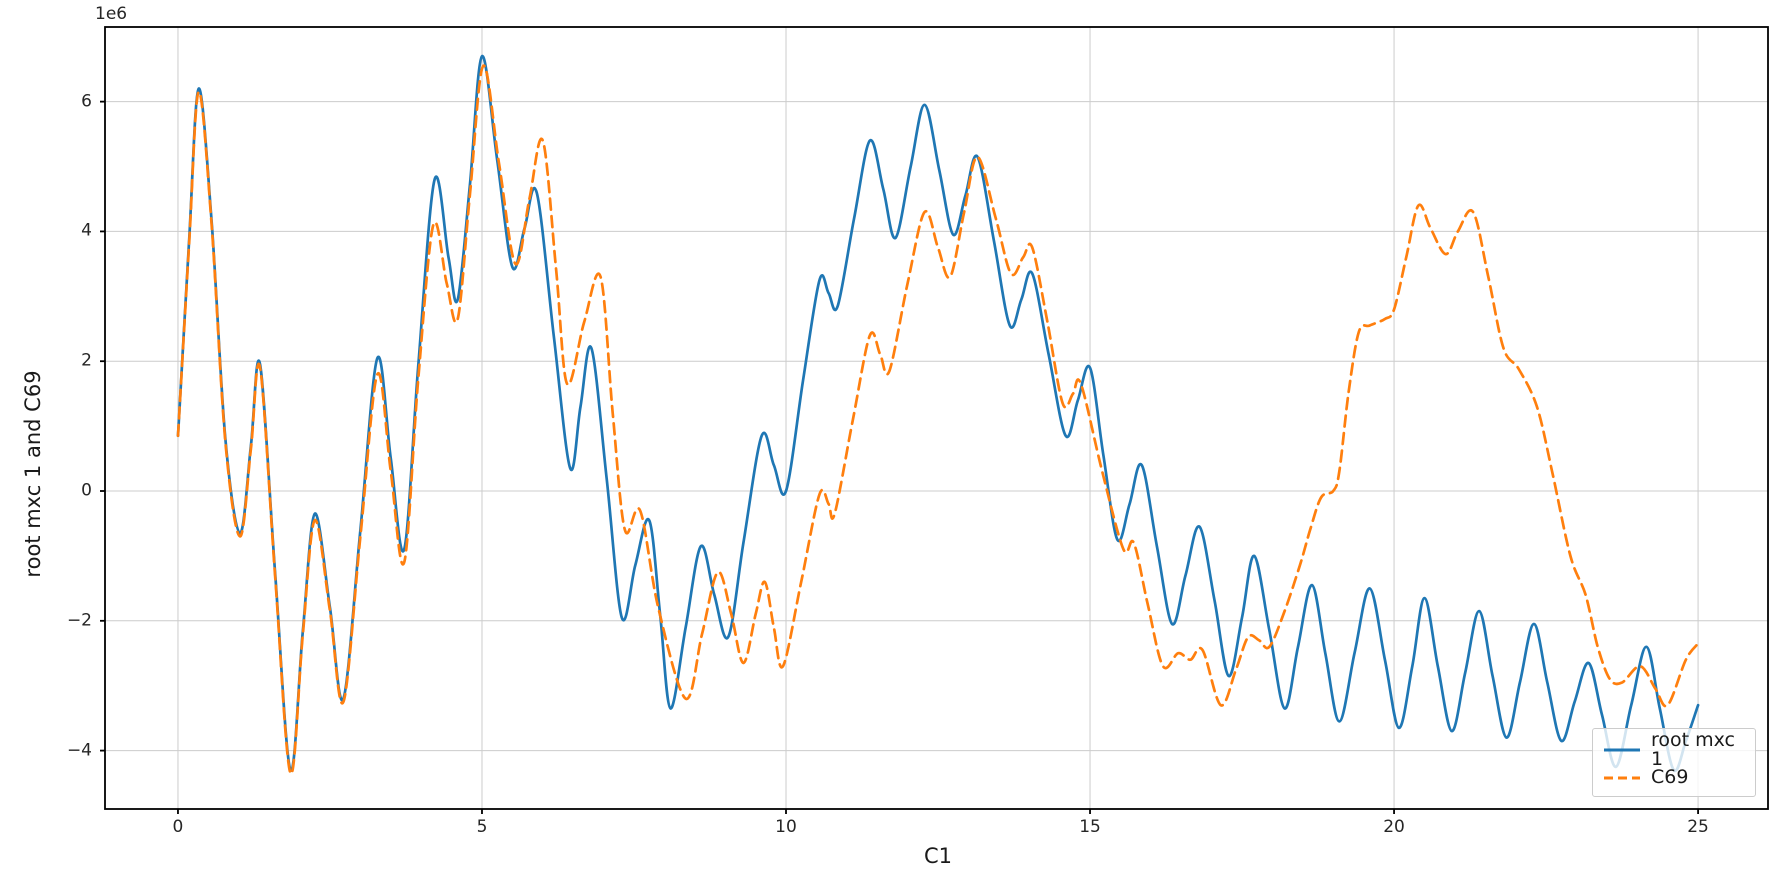 The height and width of the screenshot is (878, 1788). What do you see at coordinates (1693, 749) in the screenshot?
I see `legend-label-root-mxc-1: root mxc 1` at bounding box center [1693, 749].